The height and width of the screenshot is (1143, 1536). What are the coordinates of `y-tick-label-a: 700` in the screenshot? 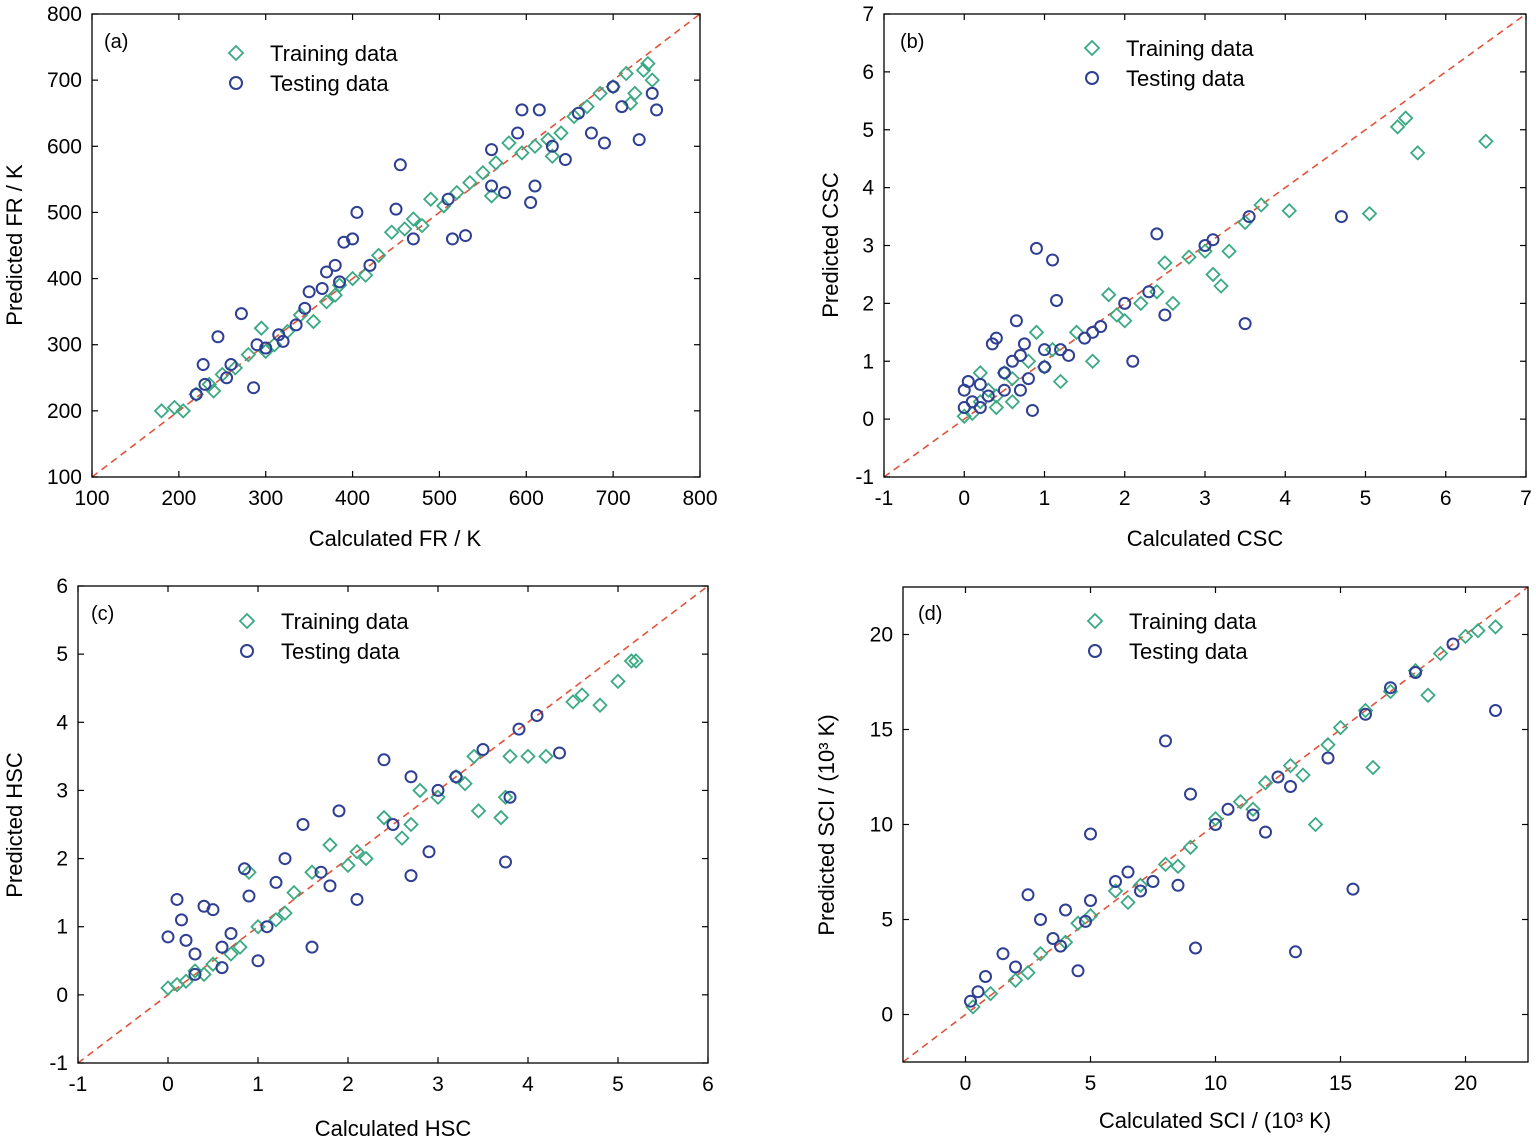 It's located at (64, 80).